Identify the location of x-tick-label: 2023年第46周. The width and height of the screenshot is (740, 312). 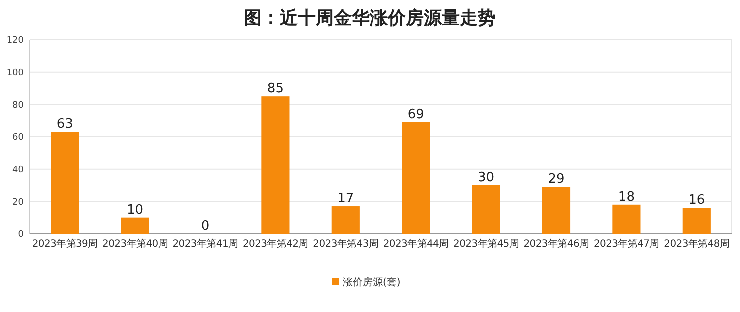
(557, 244).